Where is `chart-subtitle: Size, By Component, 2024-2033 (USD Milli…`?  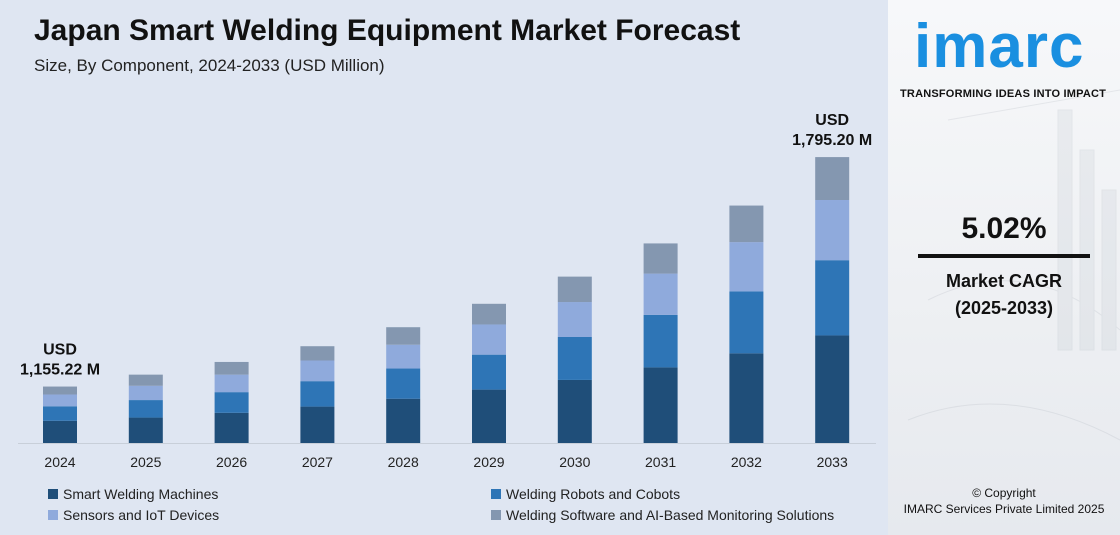
chart-subtitle: Size, By Component, 2024-2033 (USD Milli… is located at coordinates (209, 65).